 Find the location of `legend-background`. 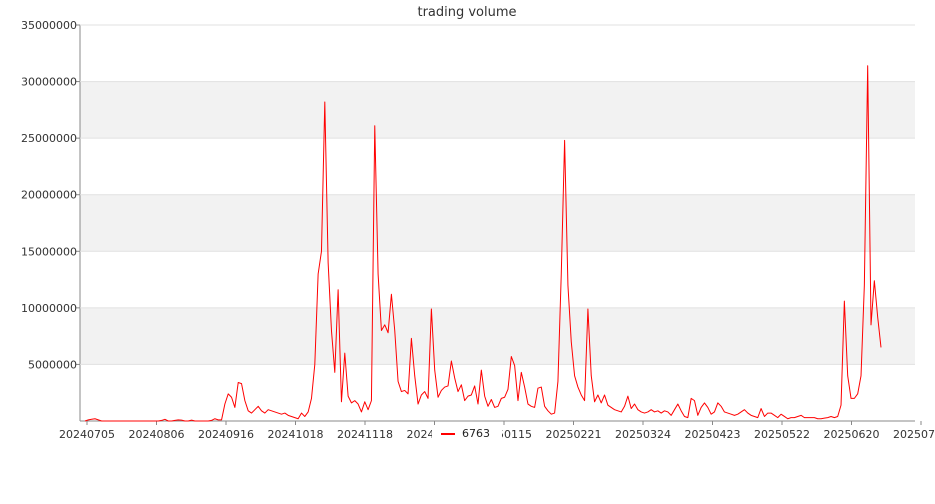

legend-background is located at coordinates (467, 433).